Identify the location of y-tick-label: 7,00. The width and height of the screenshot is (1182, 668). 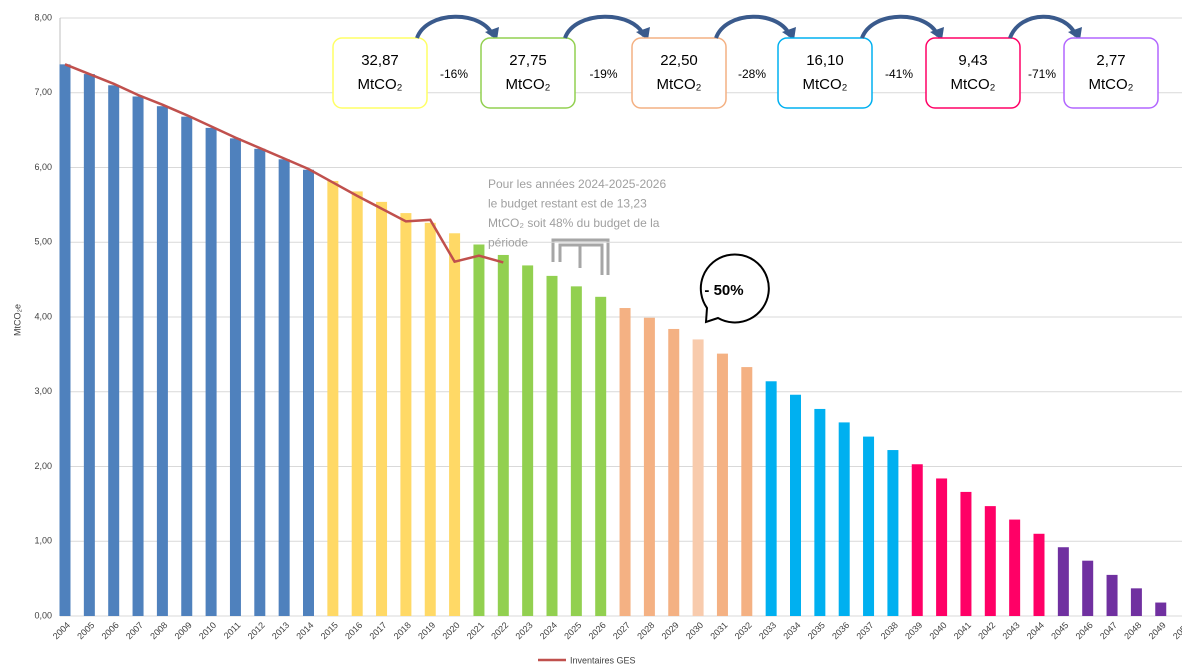
(43, 92).